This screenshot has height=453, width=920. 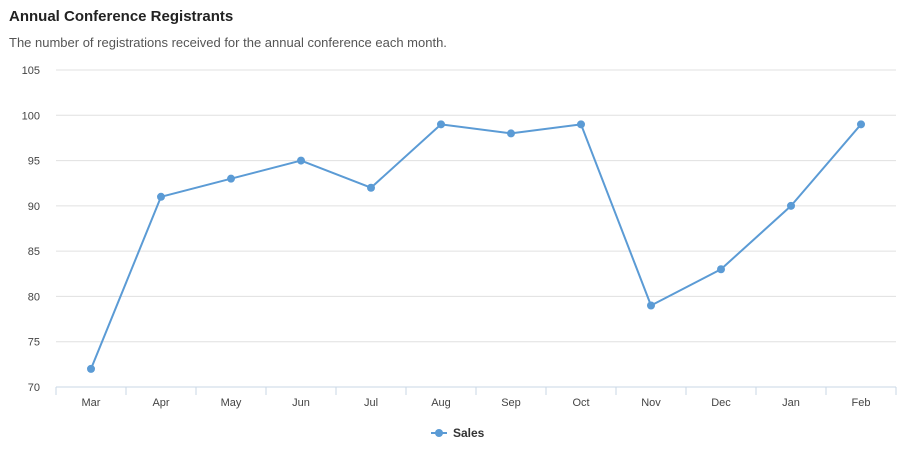 What do you see at coordinates (371, 403) in the screenshot?
I see `x-tick-label: Jul` at bounding box center [371, 403].